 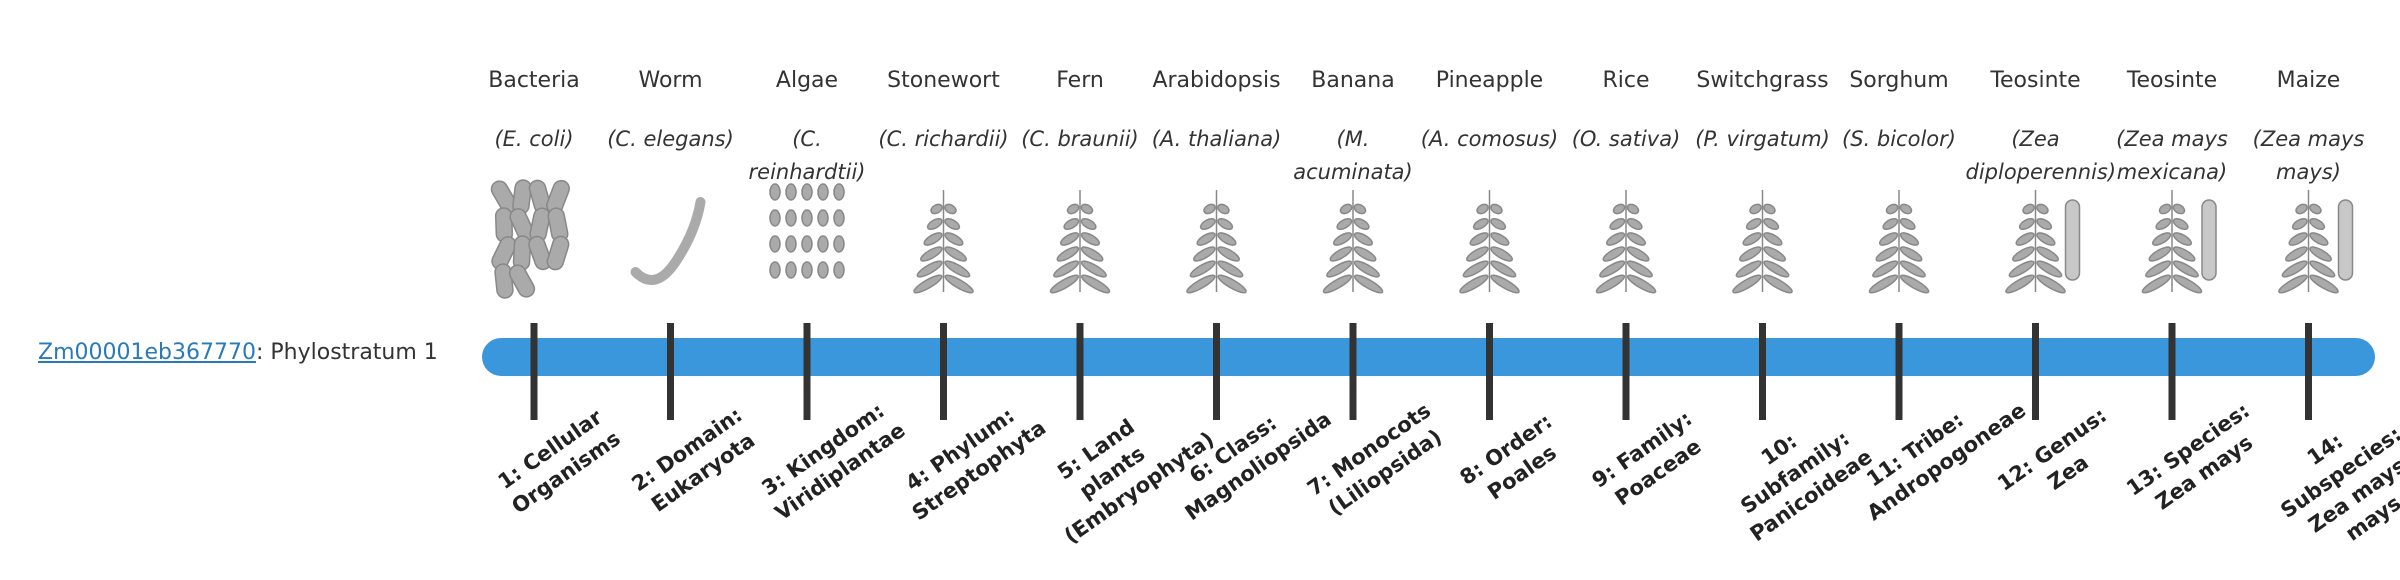 What do you see at coordinates (943, 80) in the screenshot?
I see `organism-name: Stonewort` at bounding box center [943, 80].